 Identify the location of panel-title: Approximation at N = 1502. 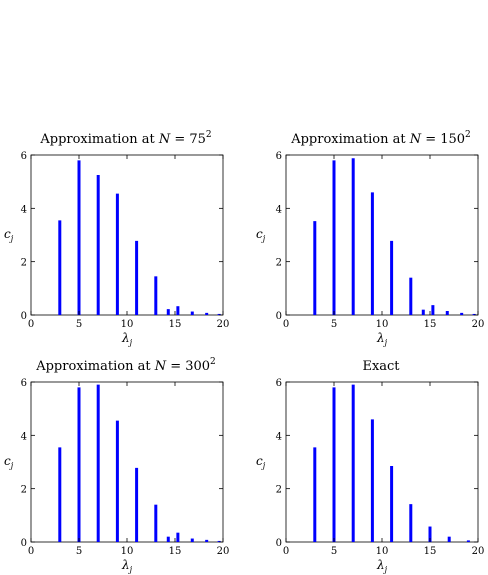
(380, 138).